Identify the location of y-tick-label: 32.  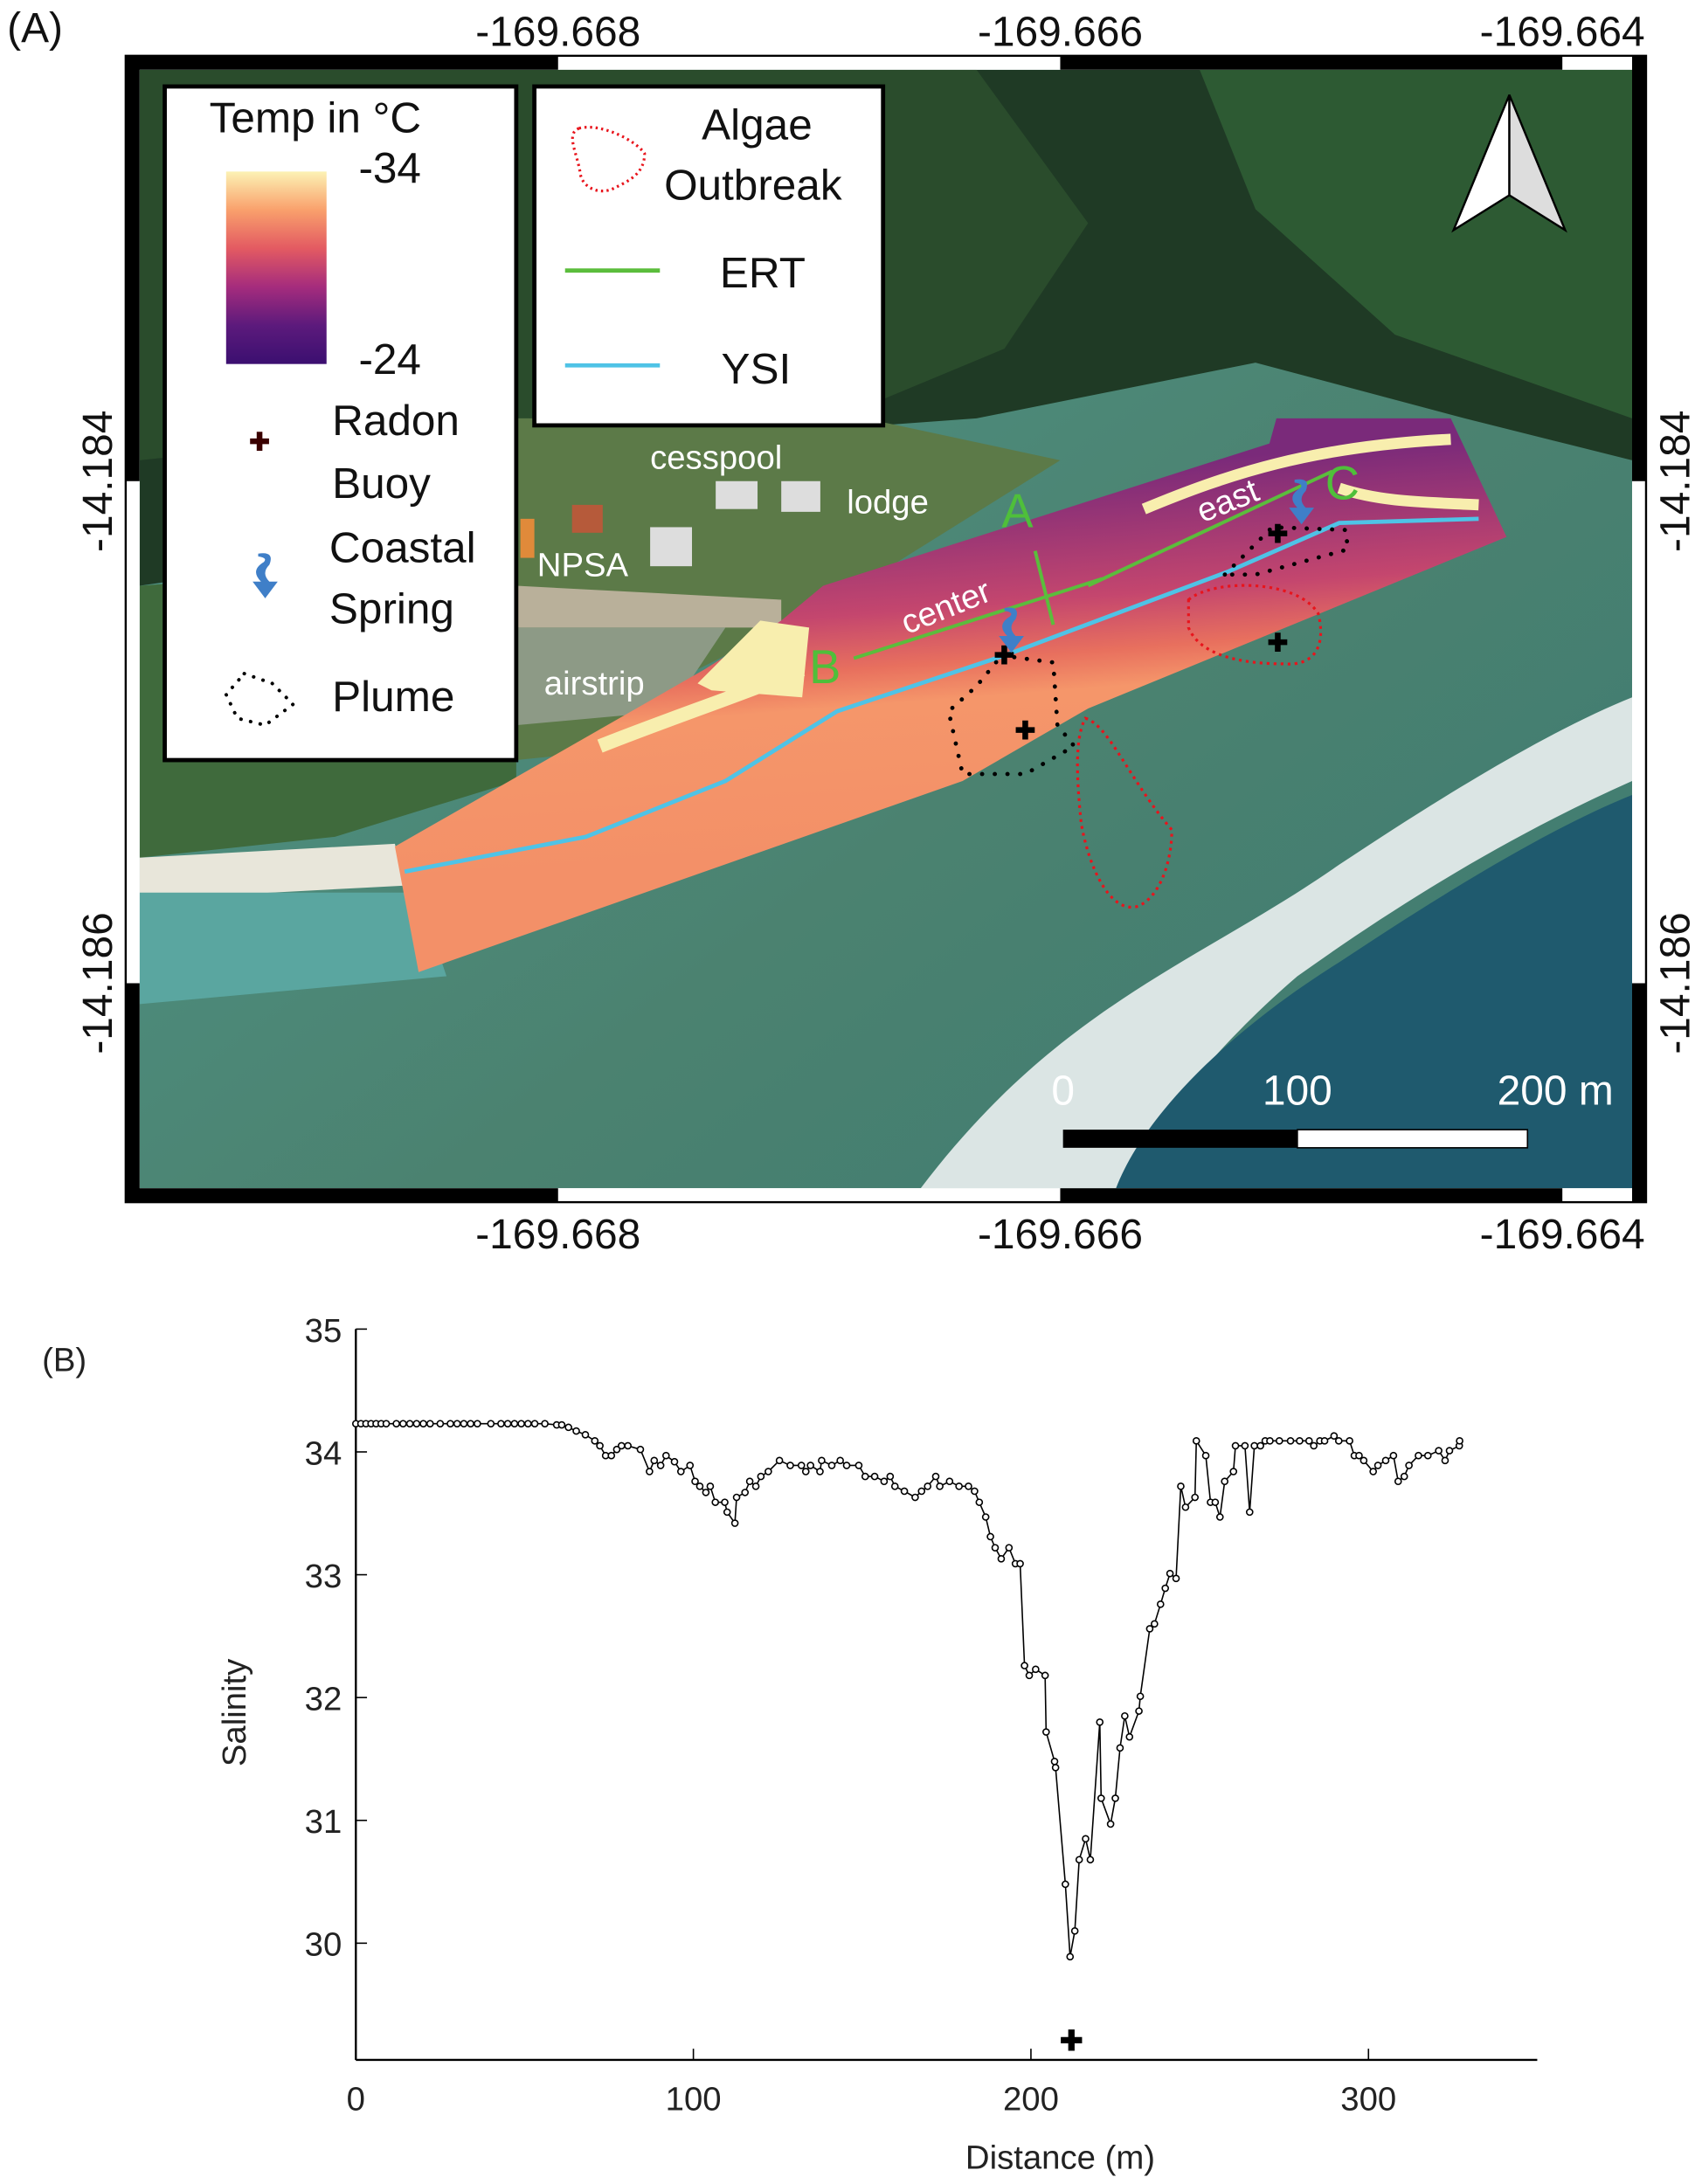
(323, 1699).